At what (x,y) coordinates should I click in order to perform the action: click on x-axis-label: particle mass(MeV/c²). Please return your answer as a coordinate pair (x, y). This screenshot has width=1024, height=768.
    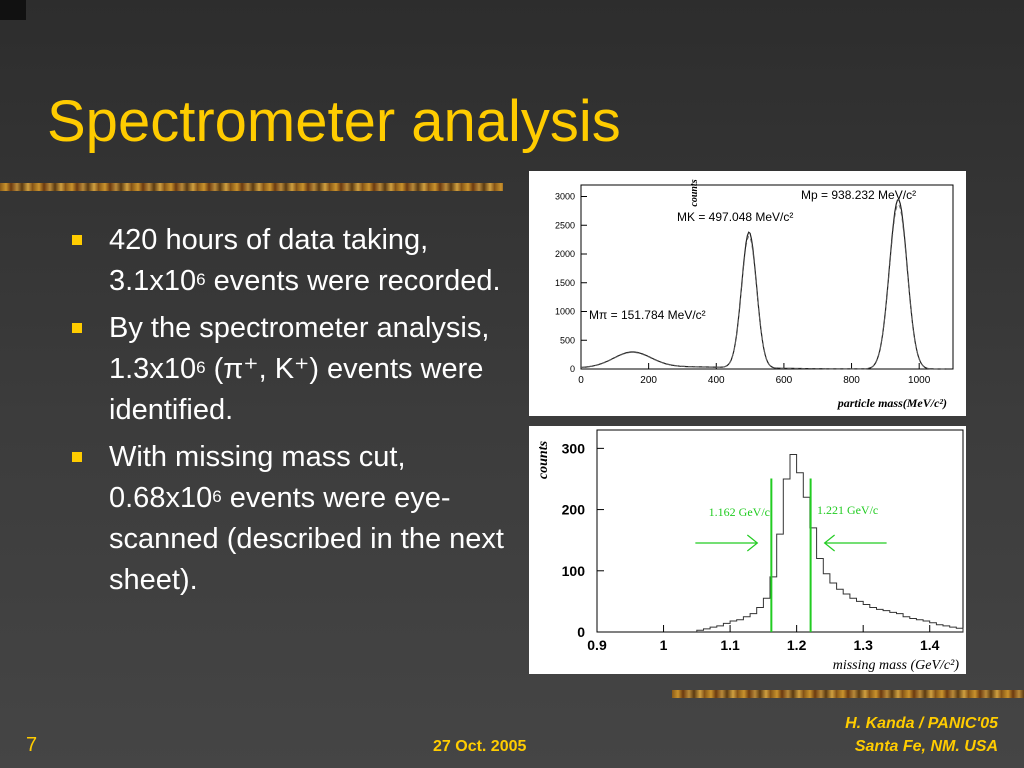
    Looking at the image, I should click on (892, 403).